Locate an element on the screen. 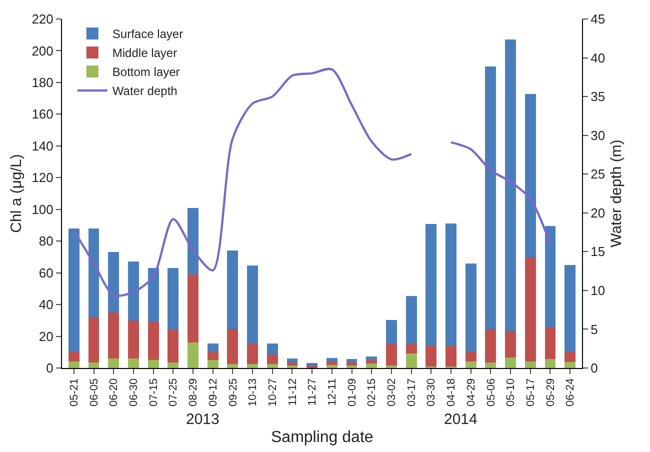 The width and height of the screenshot is (650, 452). y-tick-label: 0 is located at coordinates (50, 368).